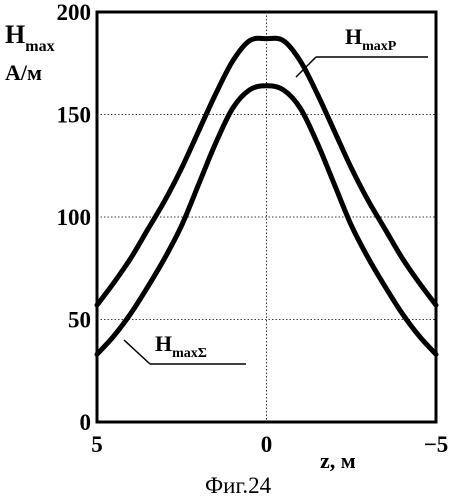  I want to click on legend-label-maxP: HmaxP, so click(371, 39).